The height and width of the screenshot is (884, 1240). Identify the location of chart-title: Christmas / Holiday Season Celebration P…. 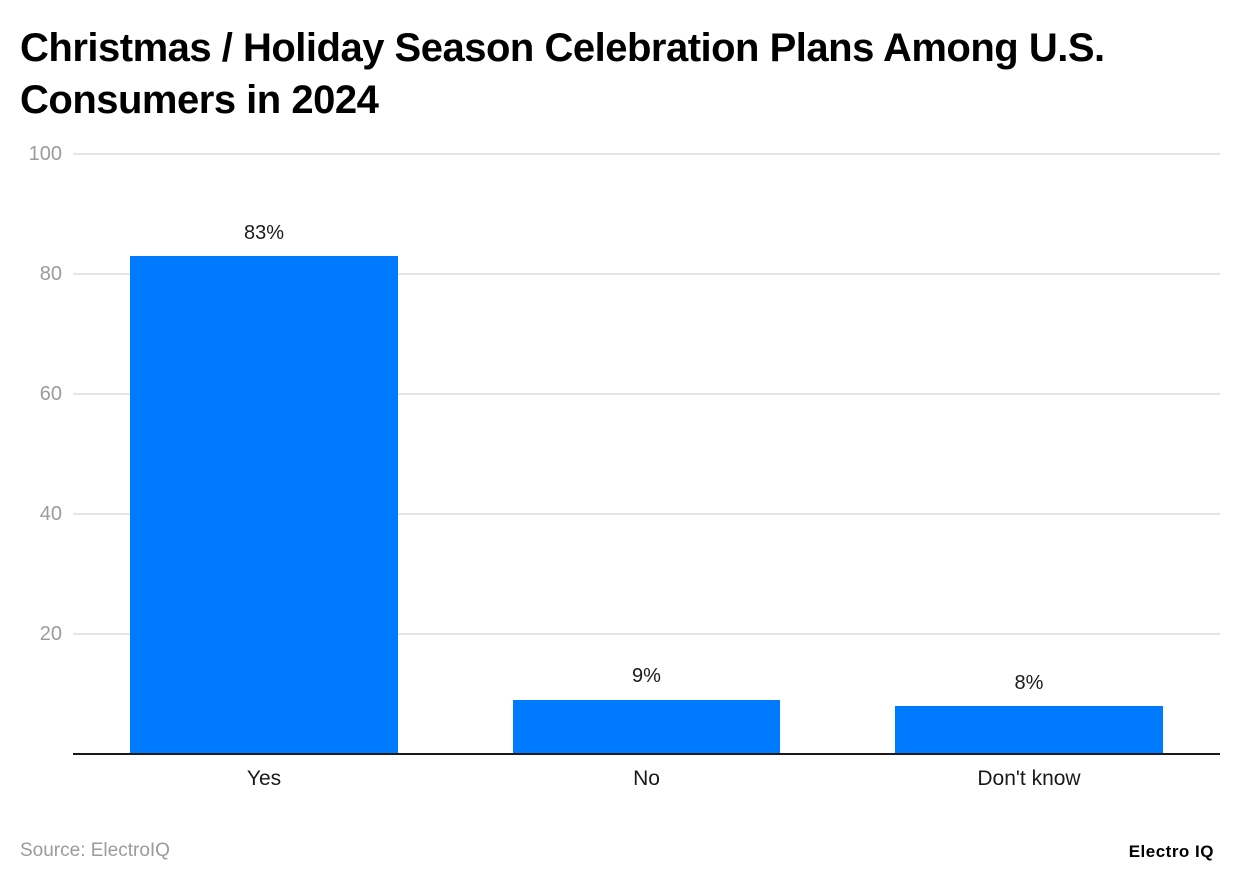
(562, 74).